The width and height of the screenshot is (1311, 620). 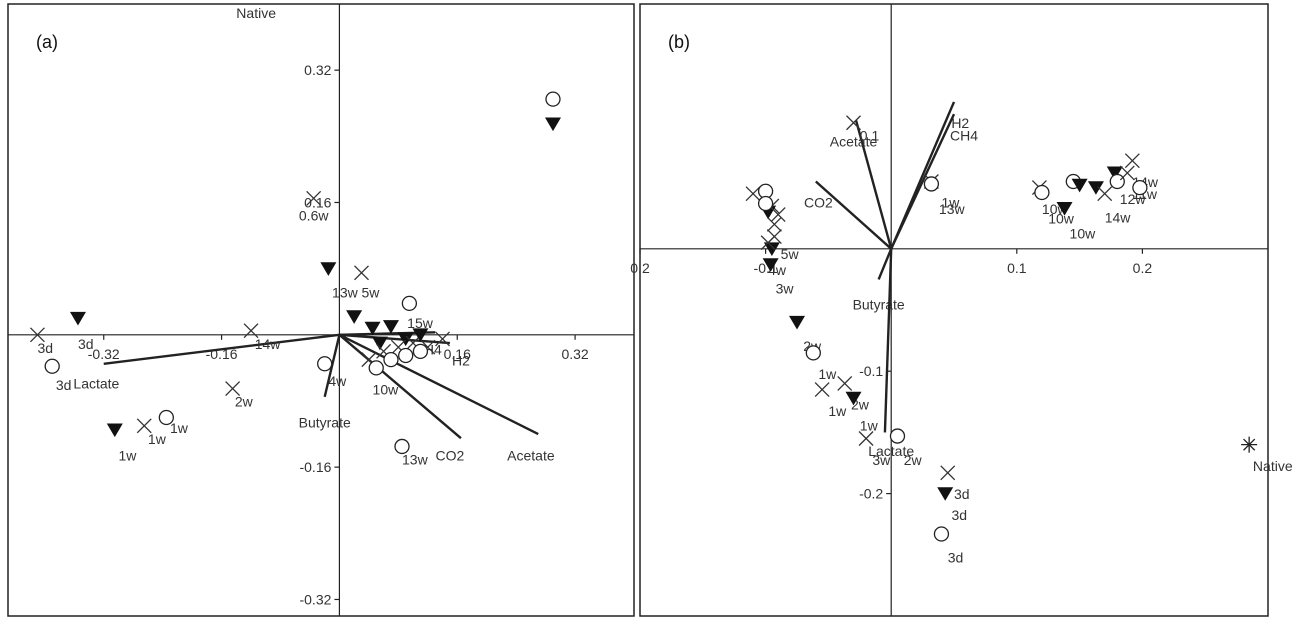 I want to click on point-label: 15w, so click(x=420, y=323).